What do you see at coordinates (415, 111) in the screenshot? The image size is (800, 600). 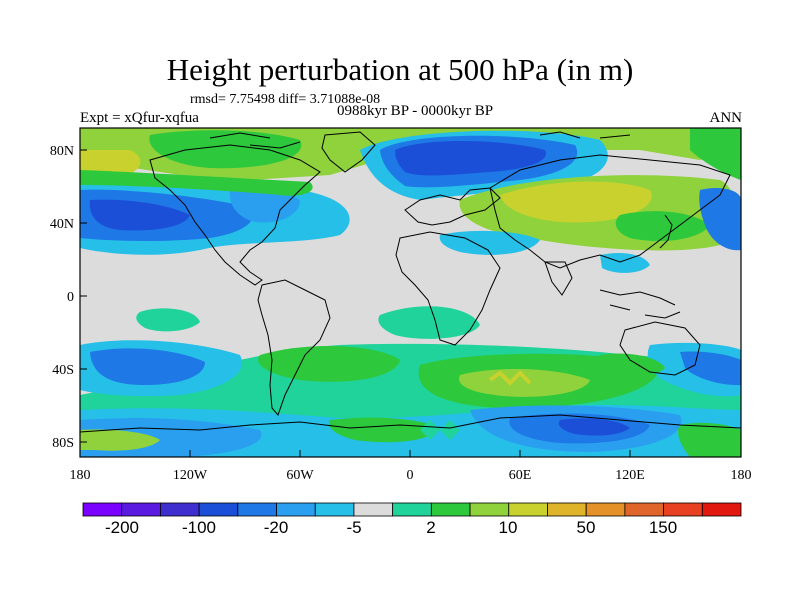 I see `period-label: 0988kyr BP - 0000kyr BP` at bounding box center [415, 111].